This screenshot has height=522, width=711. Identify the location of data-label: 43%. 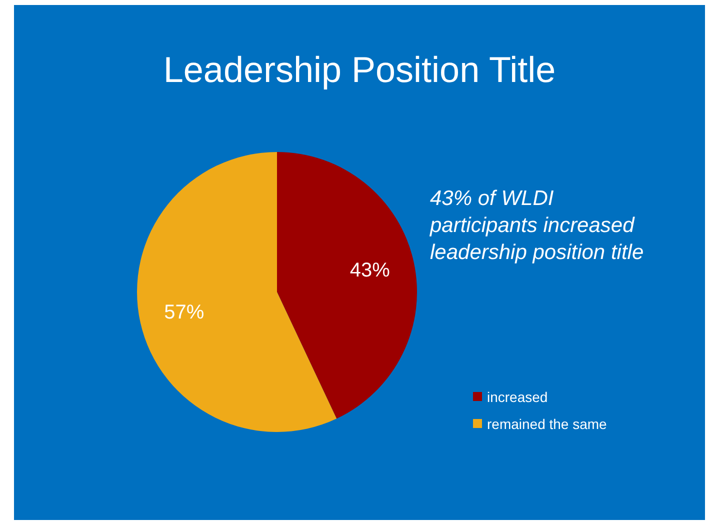
(370, 271).